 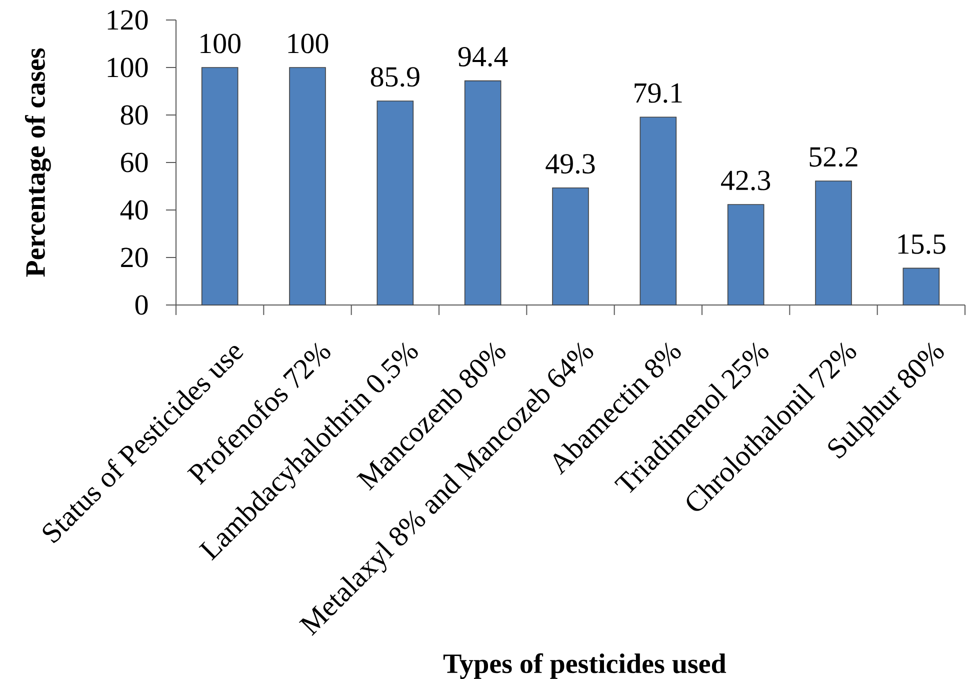 What do you see at coordinates (395, 77) in the screenshot?
I see `data-label: 85.9` at bounding box center [395, 77].